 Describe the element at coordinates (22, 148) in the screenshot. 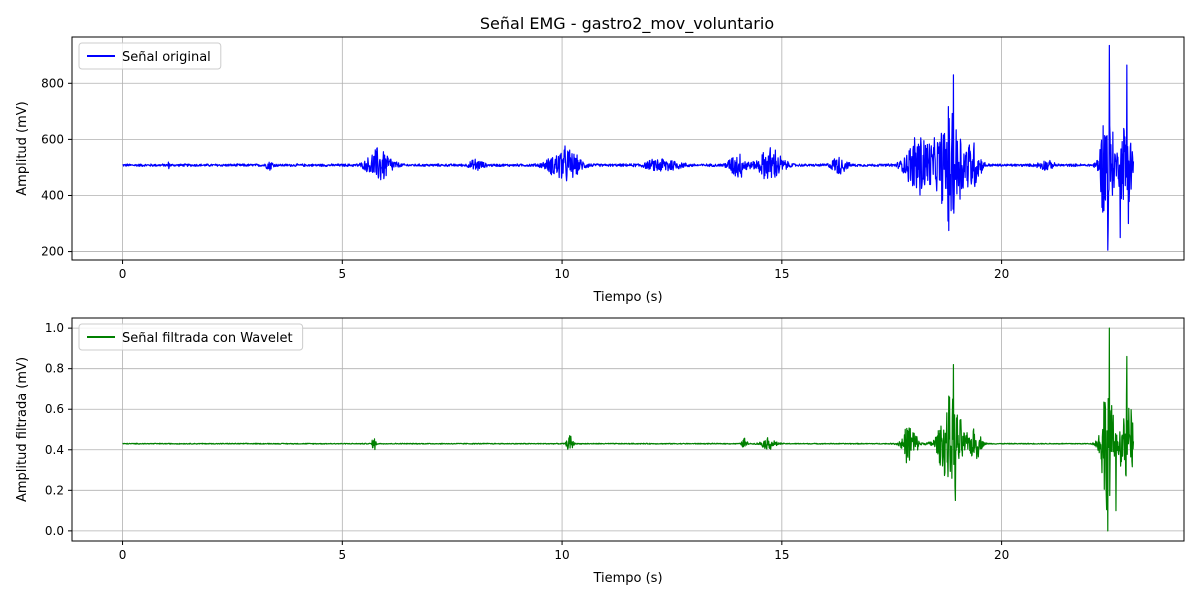

I see `y-axis-label: Amplitud (mV)` at that location.